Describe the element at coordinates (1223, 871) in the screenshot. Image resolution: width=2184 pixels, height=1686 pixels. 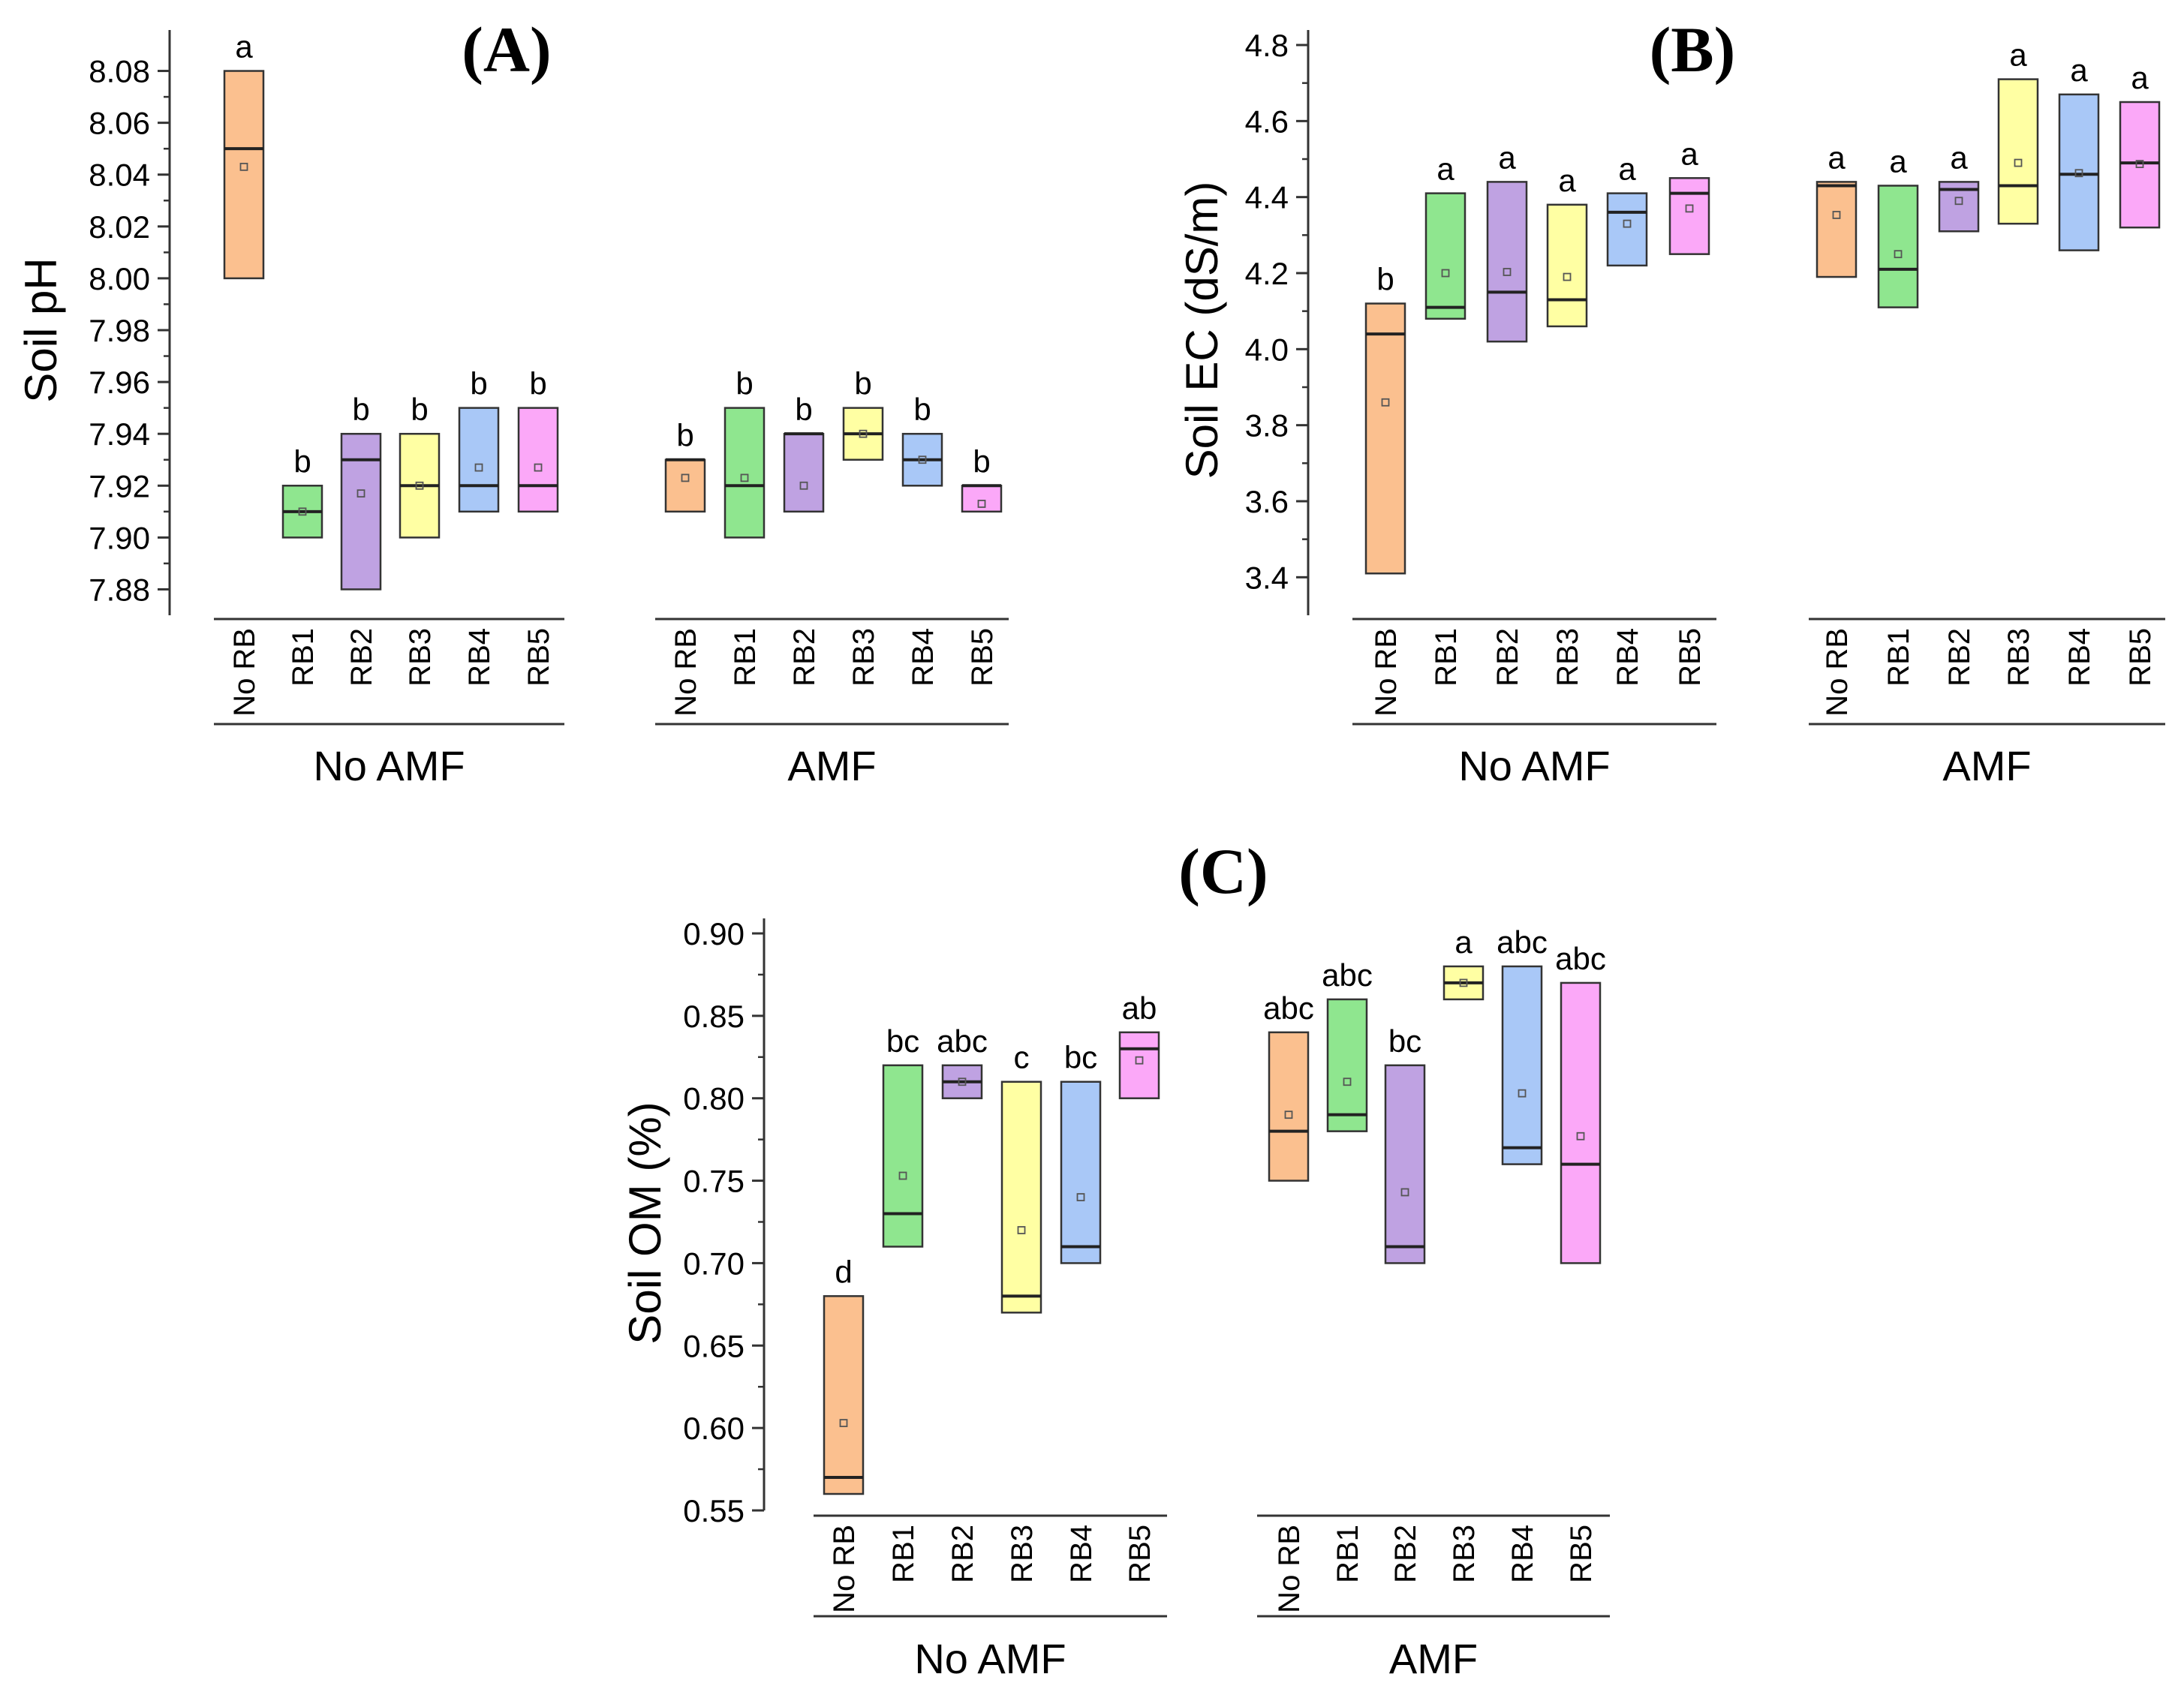
I see `panel-label: (C)` at that location.